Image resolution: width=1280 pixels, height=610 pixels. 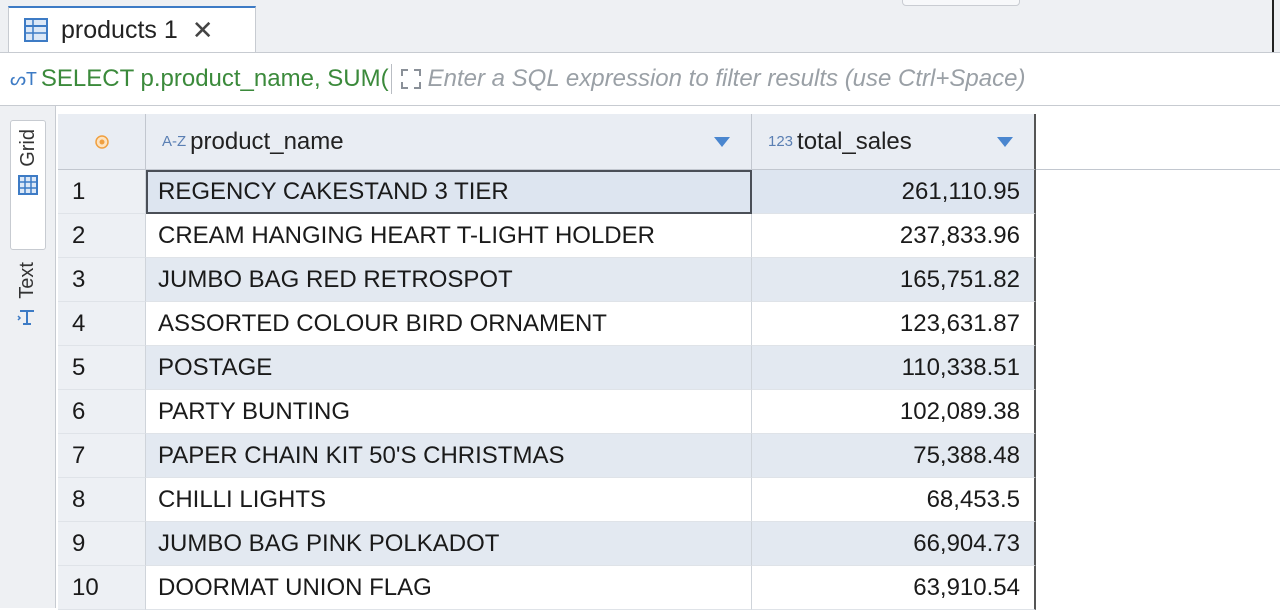 What do you see at coordinates (102, 236) in the screenshot?
I see `row-number: 2` at bounding box center [102, 236].